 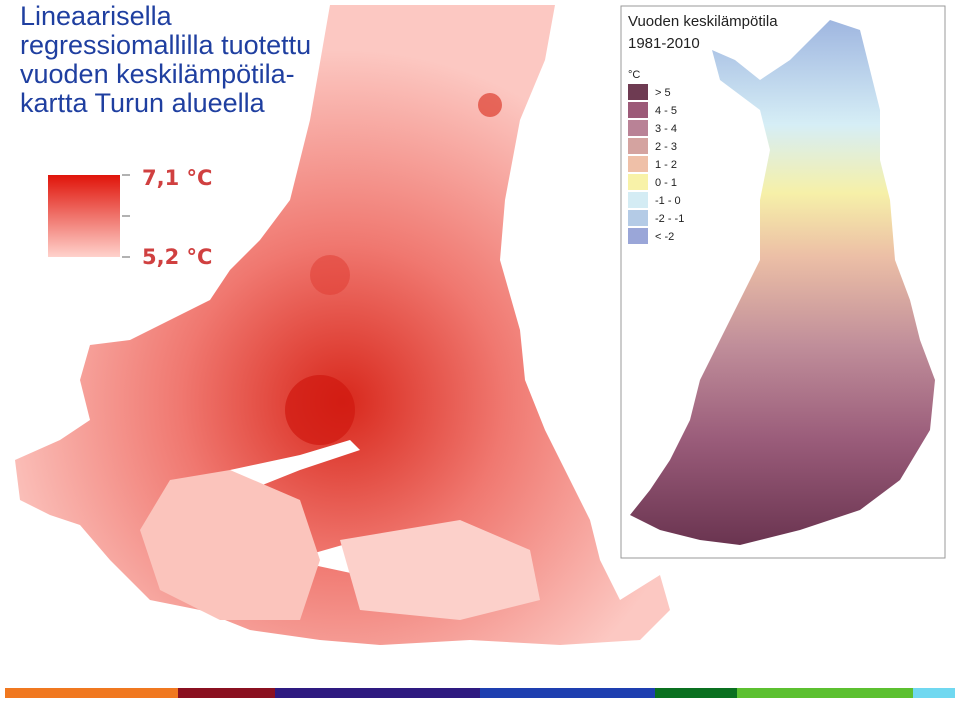 I want to click on legend-label: 4 - 5, so click(x=666, y=111).